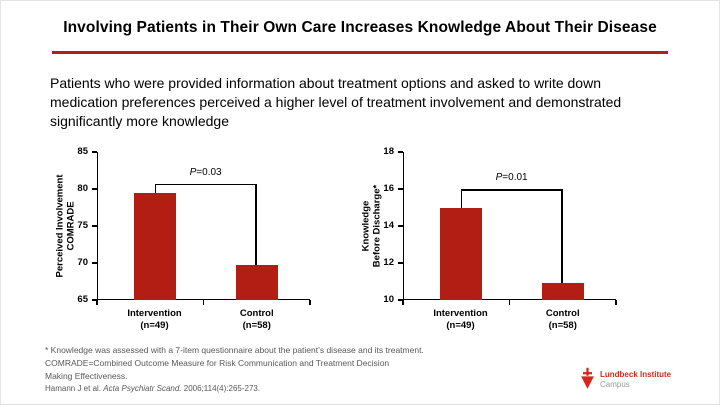  What do you see at coordinates (142, 388) in the screenshot?
I see `citation-journal: Acta Psychiatr Scand.` at bounding box center [142, 388].